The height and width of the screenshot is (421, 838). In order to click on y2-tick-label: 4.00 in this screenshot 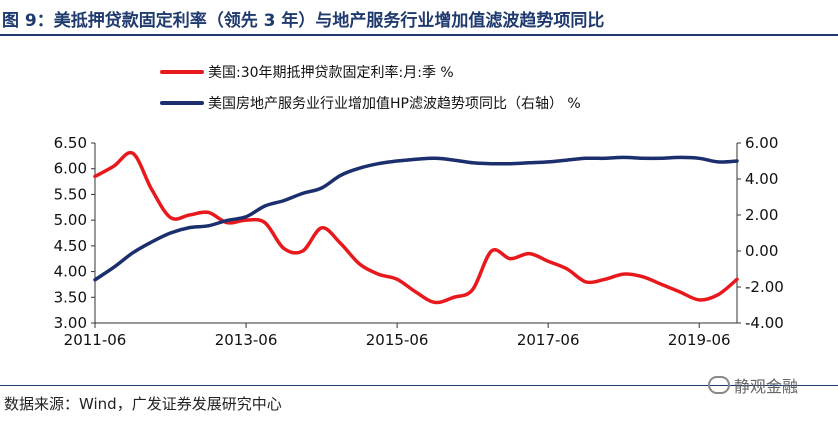, I will do `click(761, 179)`.